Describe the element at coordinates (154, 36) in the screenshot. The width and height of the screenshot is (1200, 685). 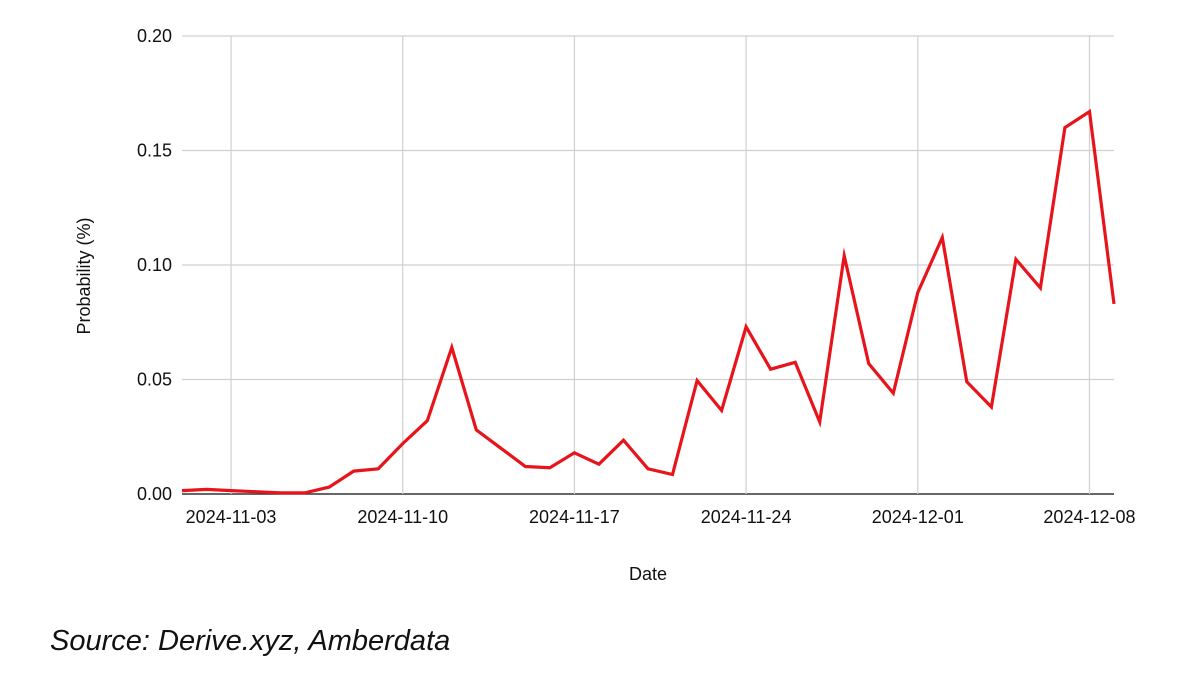
I see `y-tick-label: 0.20` at that location.